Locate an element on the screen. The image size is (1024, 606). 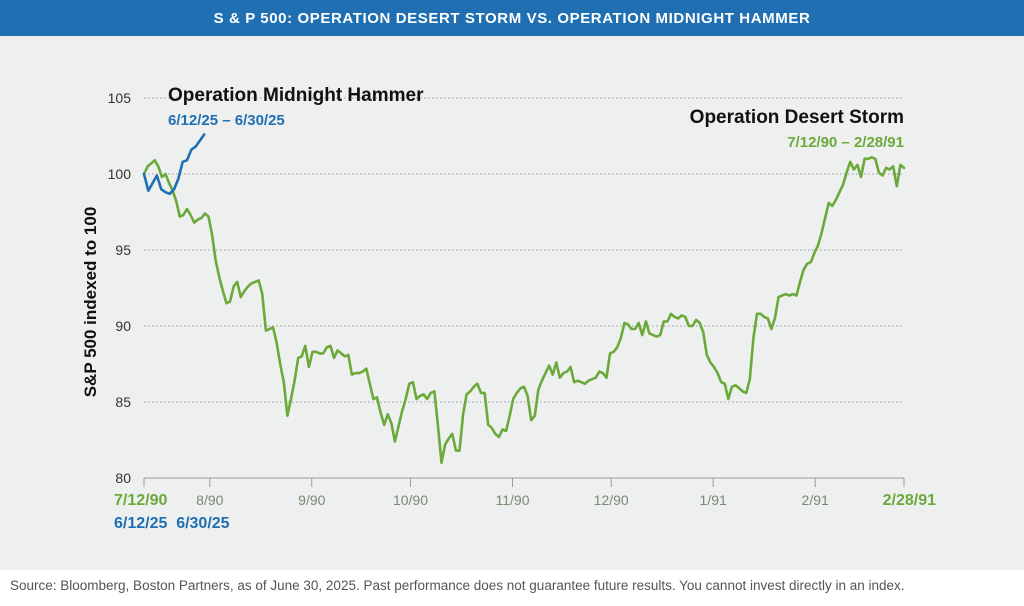
x-tick-label-midnight-hammer: 6/12/25 is located at coordinates (140, 523).